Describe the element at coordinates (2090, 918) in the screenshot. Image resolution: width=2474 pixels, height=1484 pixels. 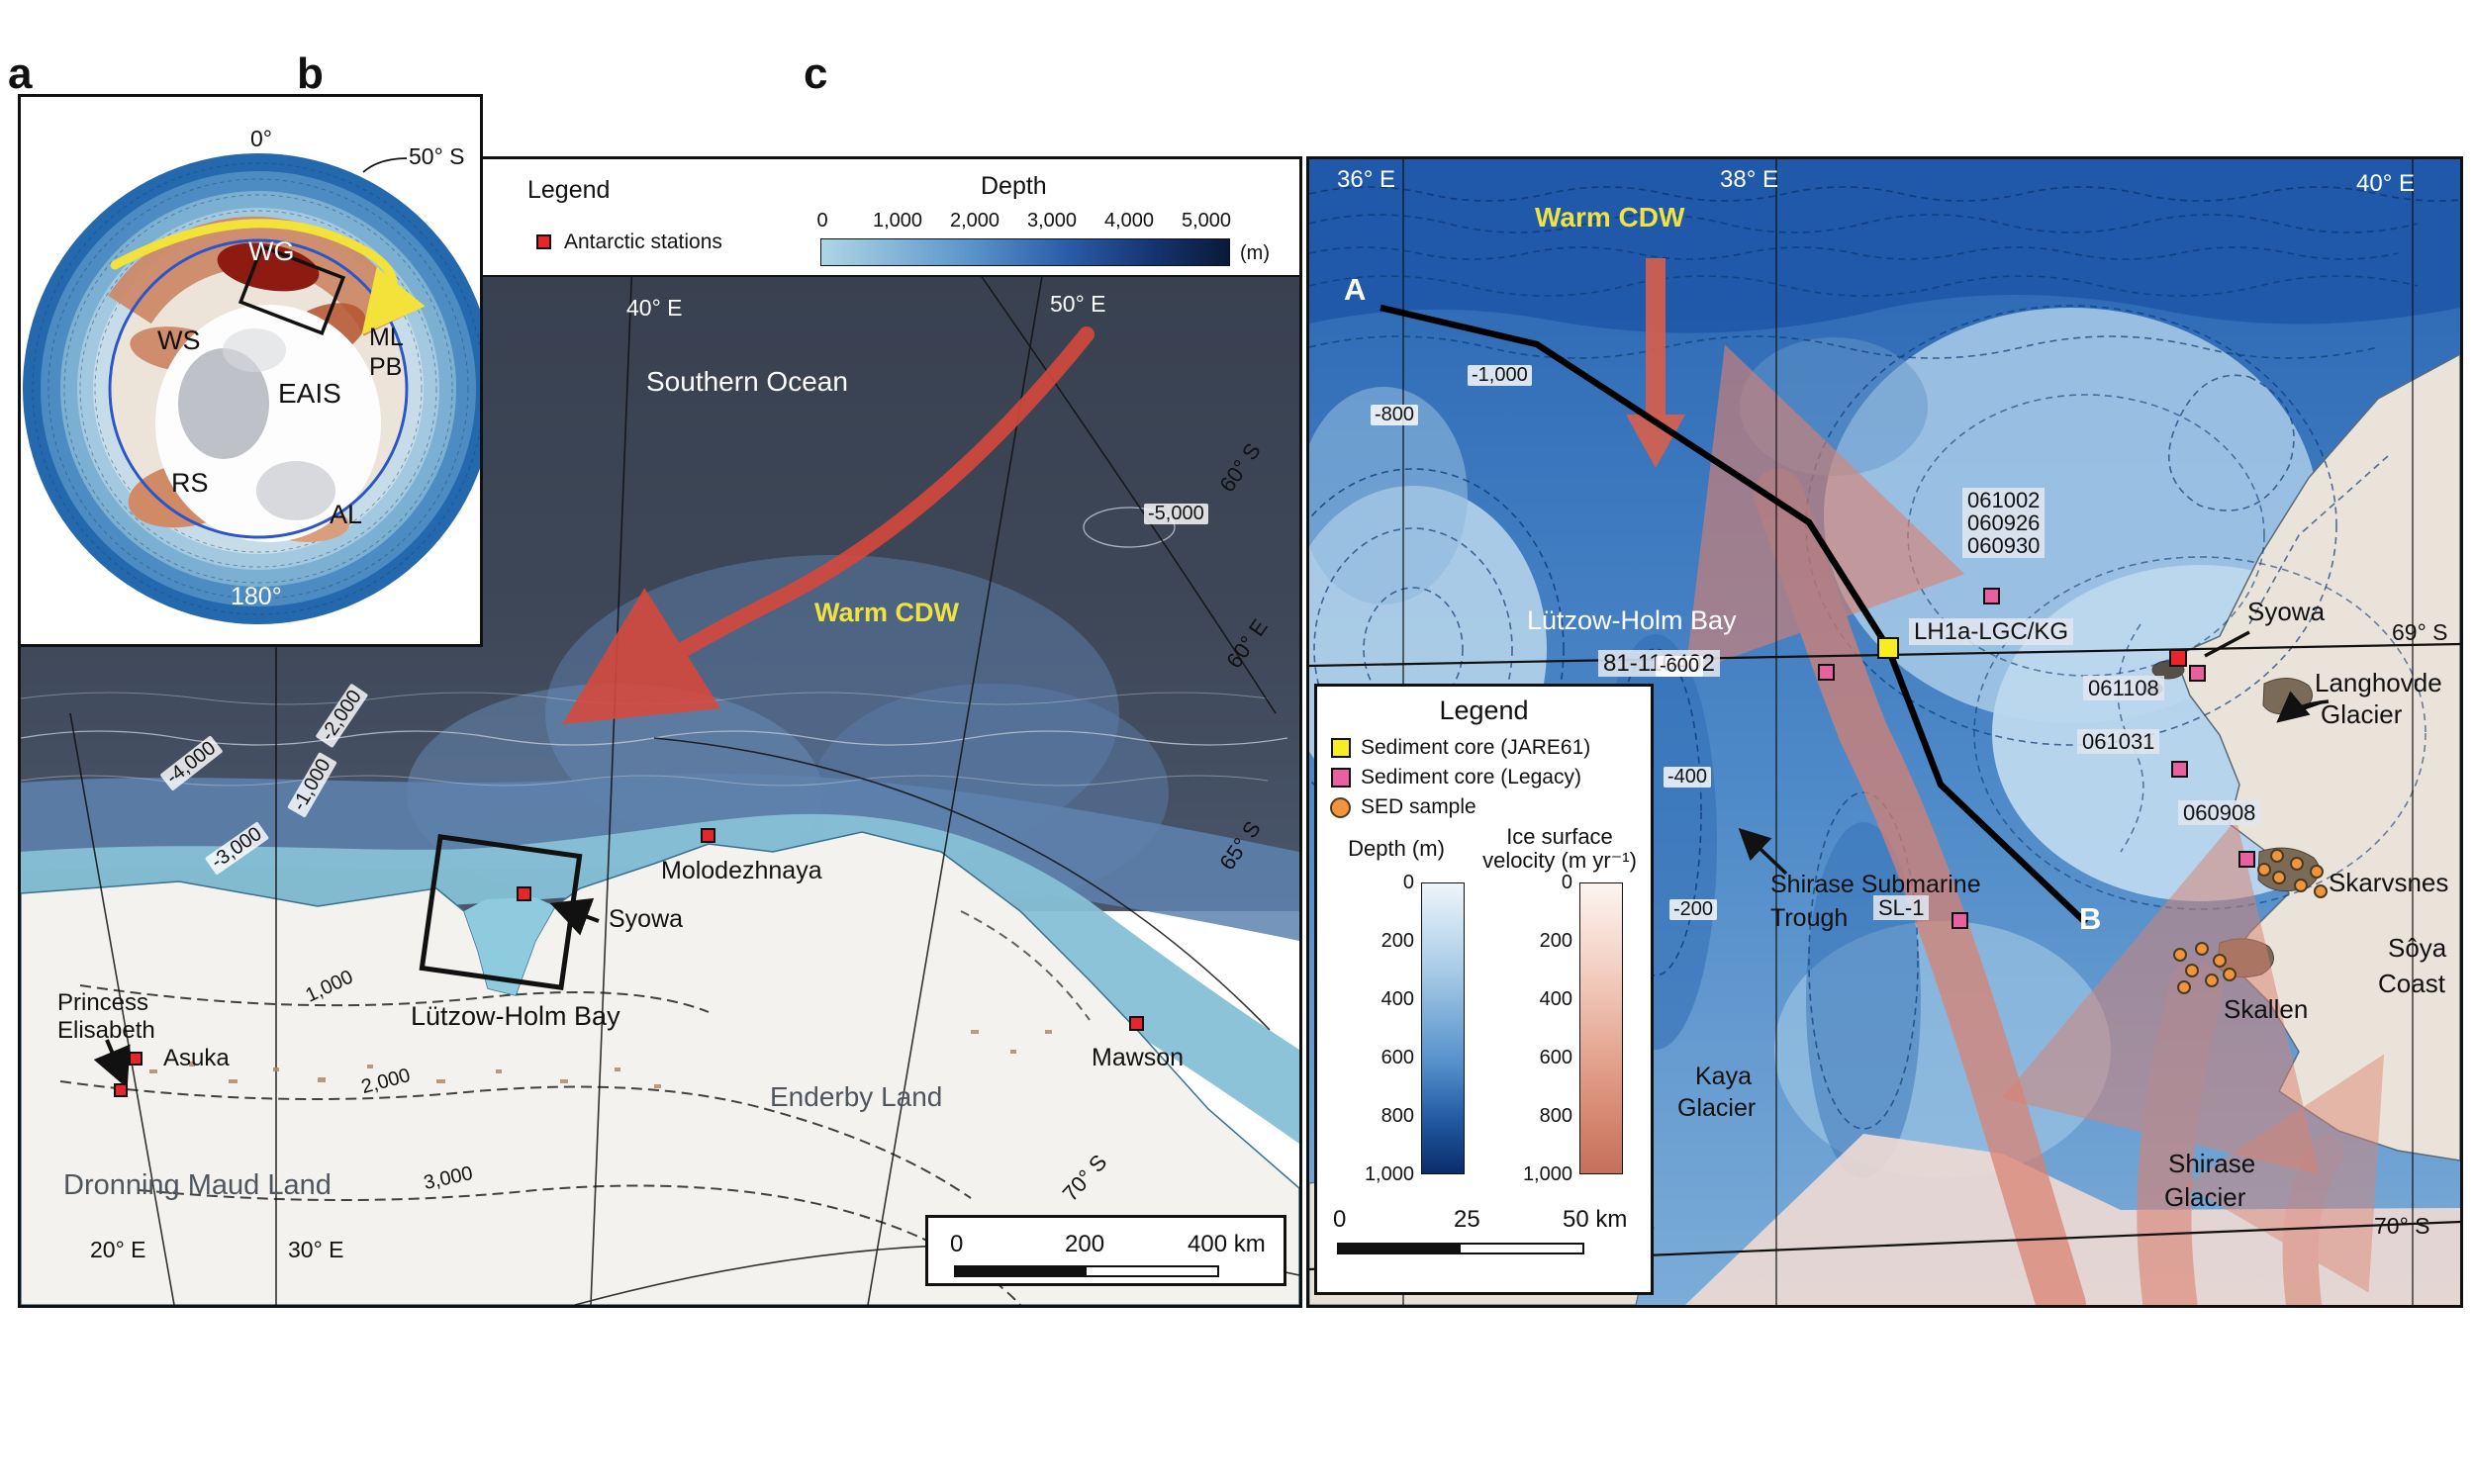
I see `transect-point-b: B` at that location.